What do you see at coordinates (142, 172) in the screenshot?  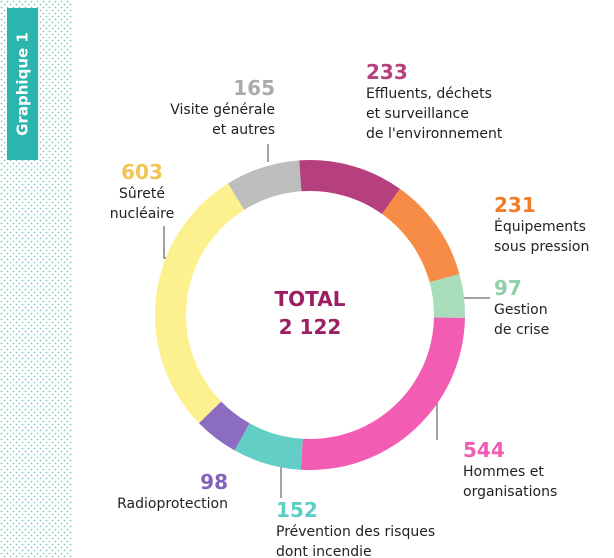 I see `value-label: 603` at bounding box center [142, 172].